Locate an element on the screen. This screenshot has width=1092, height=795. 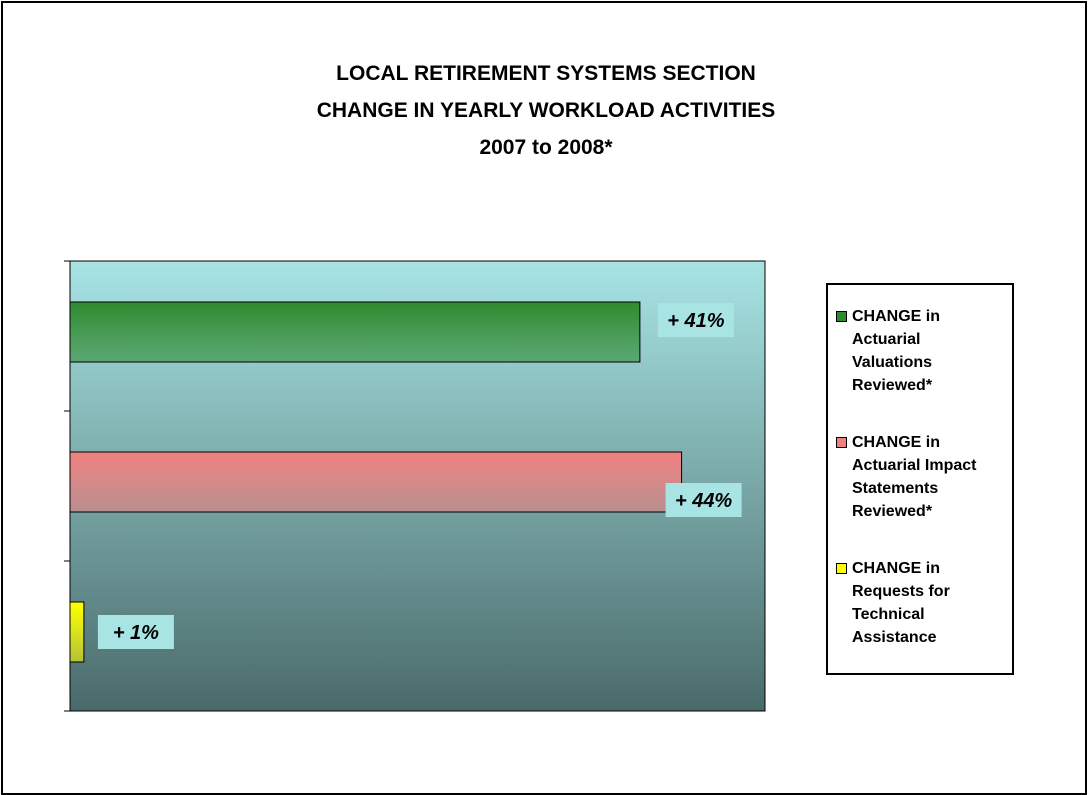
legend-swatch-impact-statements is located at coordinates (841, 442).